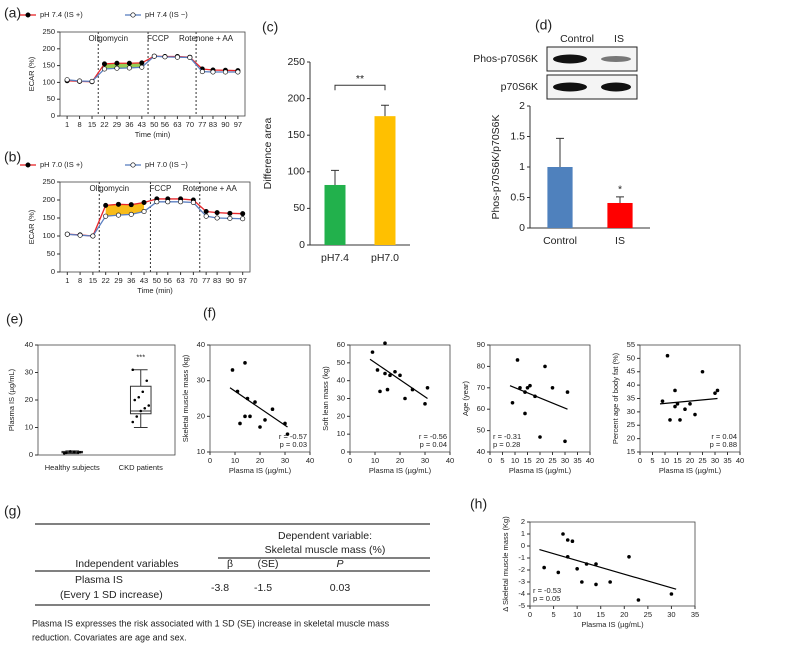  I want to click on y-tick-label: 10, so click(29, 426).